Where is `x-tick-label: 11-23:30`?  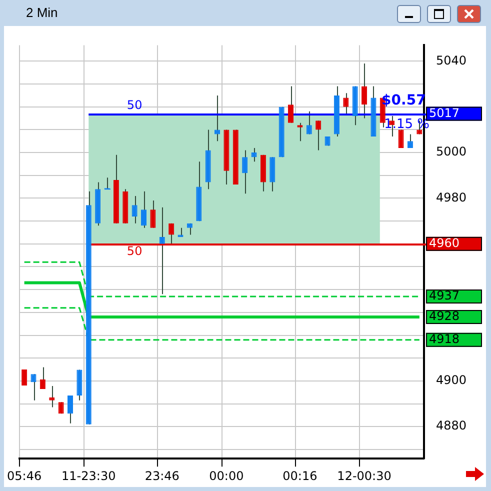 x-tick-label: 11-23:30 is located at coordinates (89, 475).